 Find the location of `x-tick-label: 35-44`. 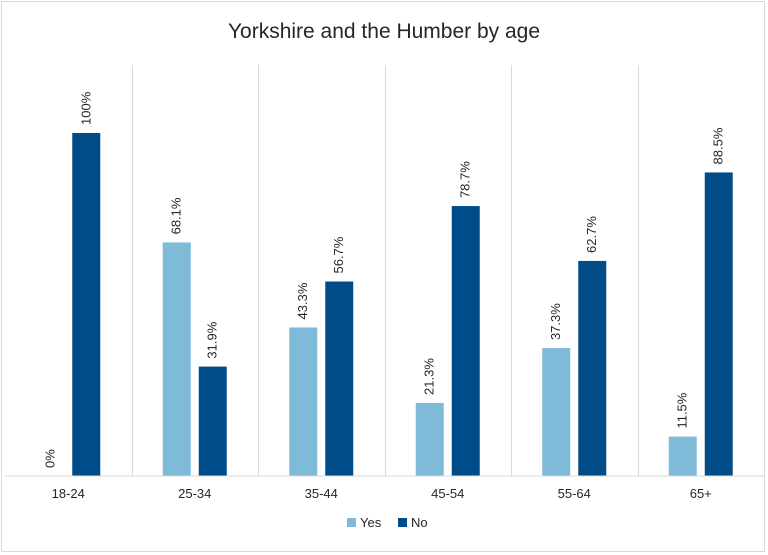

x-tick-label: 35-44 is located at coordinates (321, 493).